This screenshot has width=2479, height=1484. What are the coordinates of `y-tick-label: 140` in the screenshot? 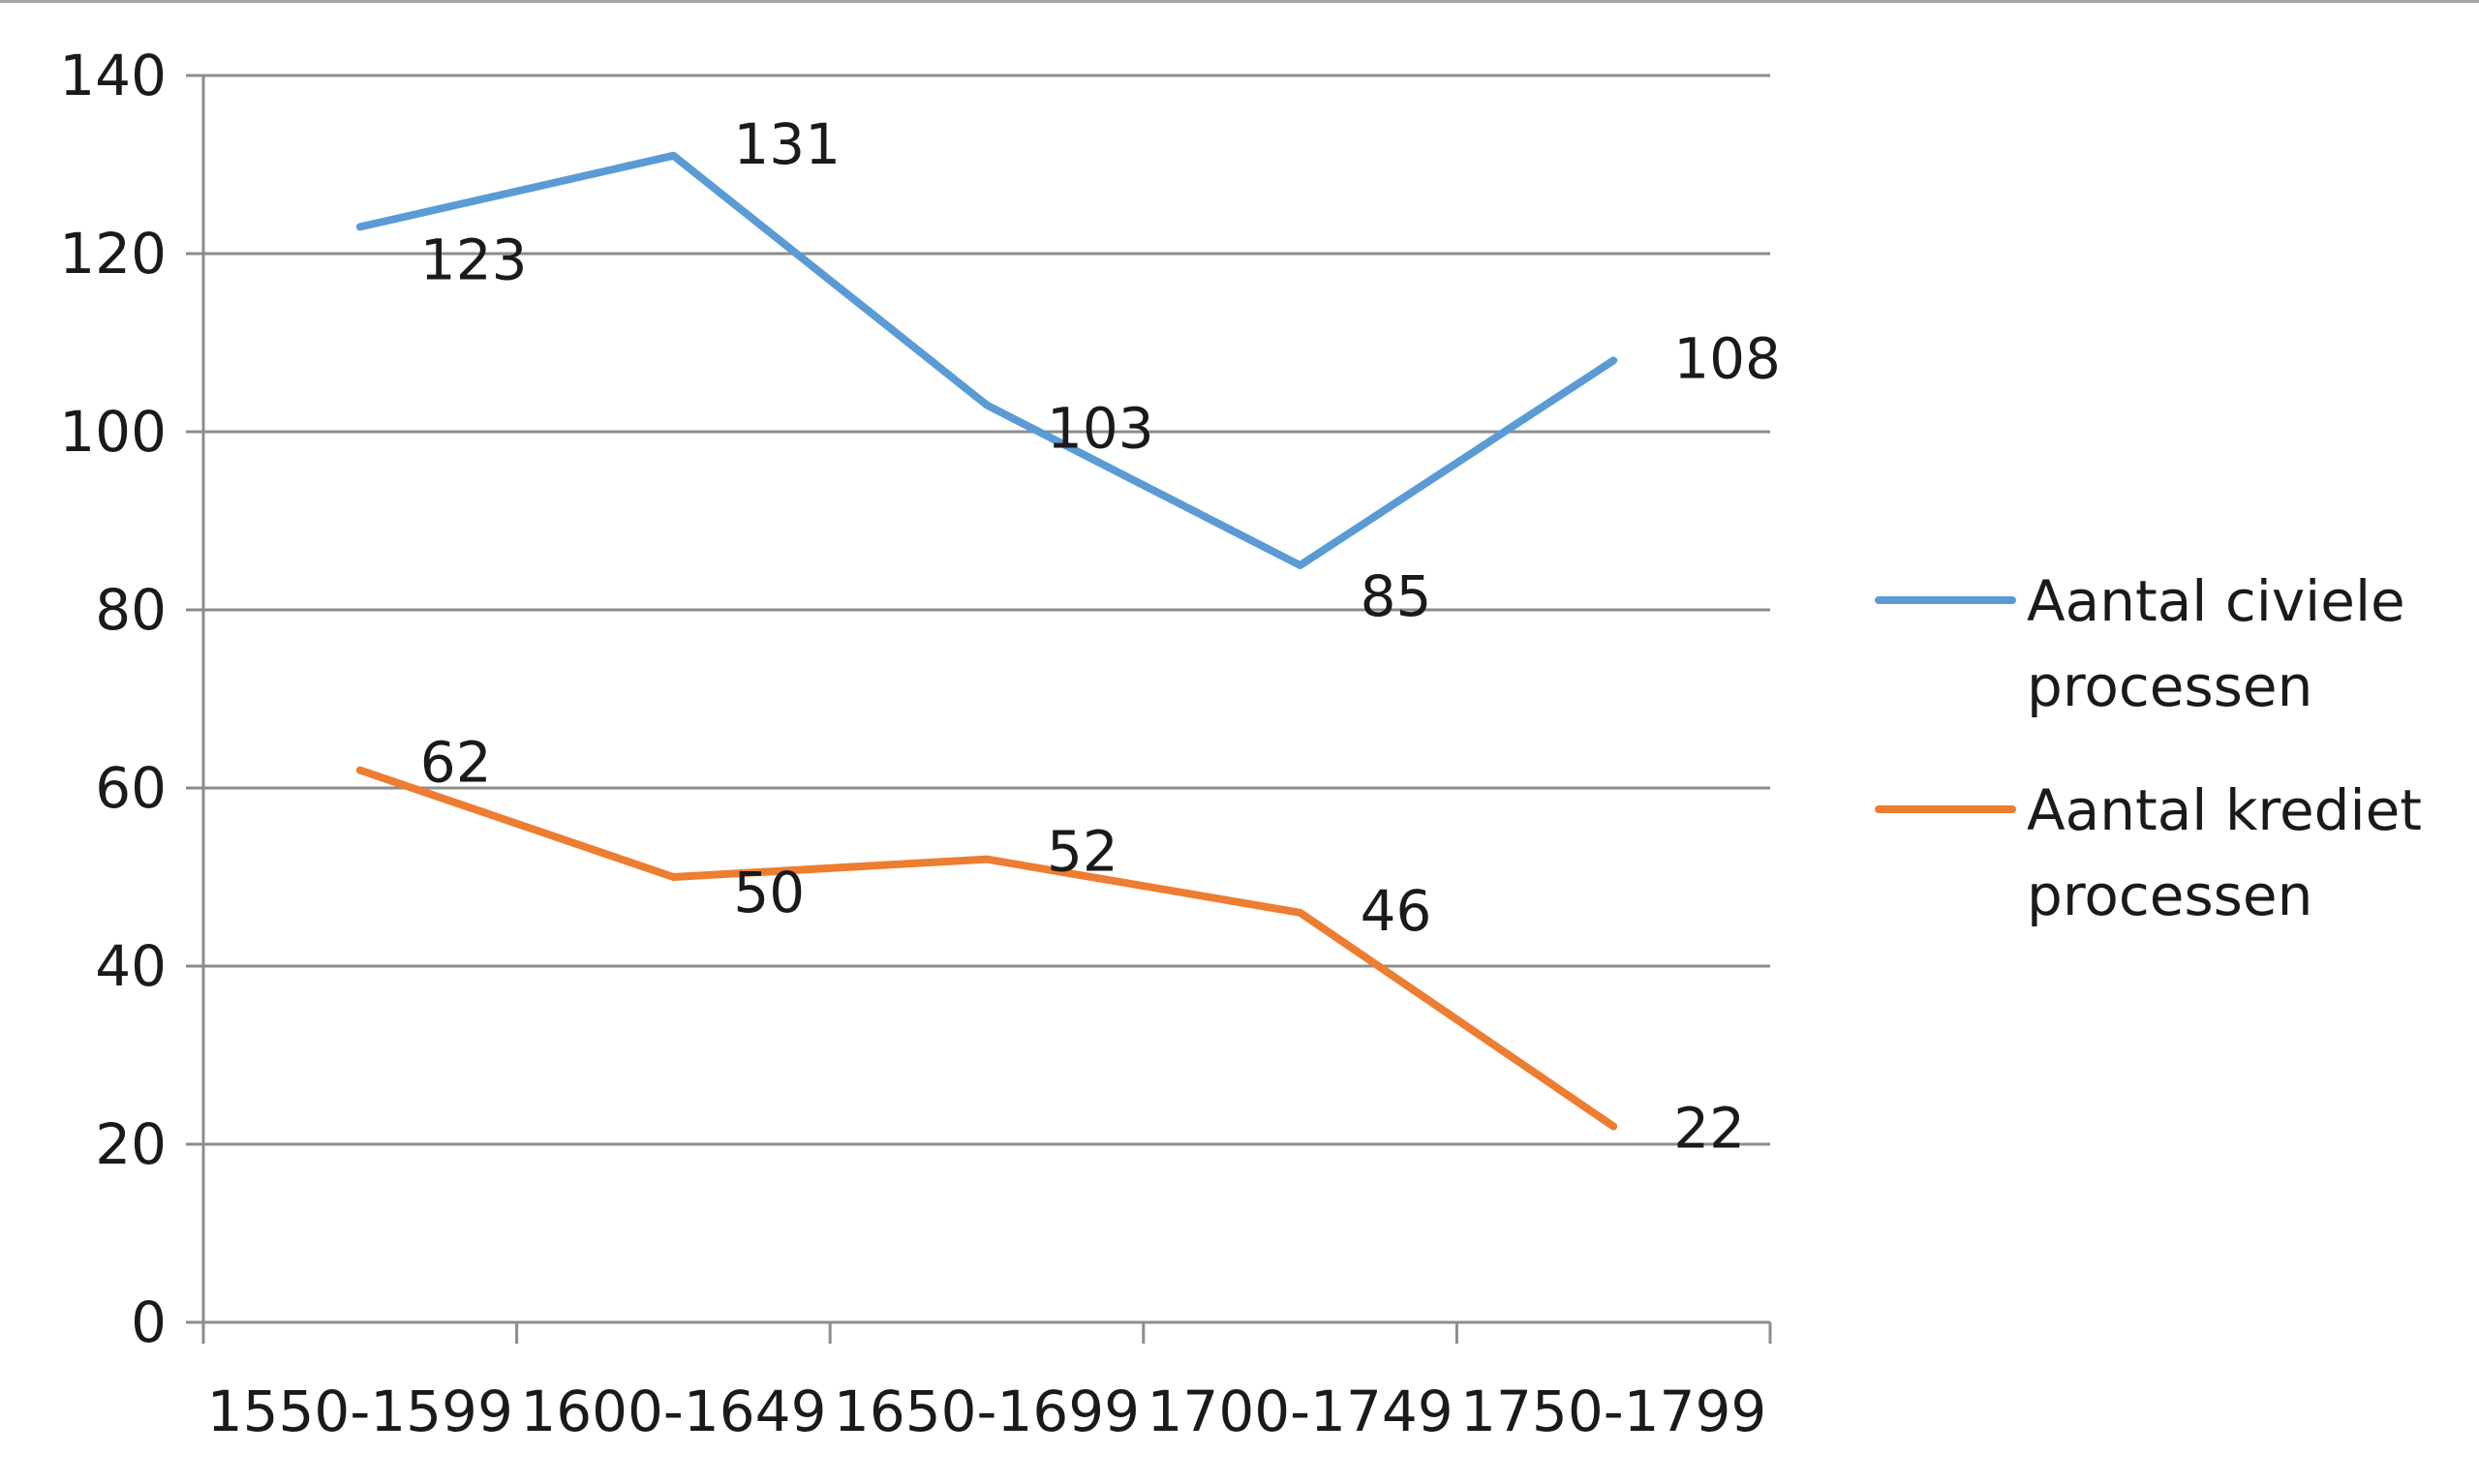 It's located at (113, 75).